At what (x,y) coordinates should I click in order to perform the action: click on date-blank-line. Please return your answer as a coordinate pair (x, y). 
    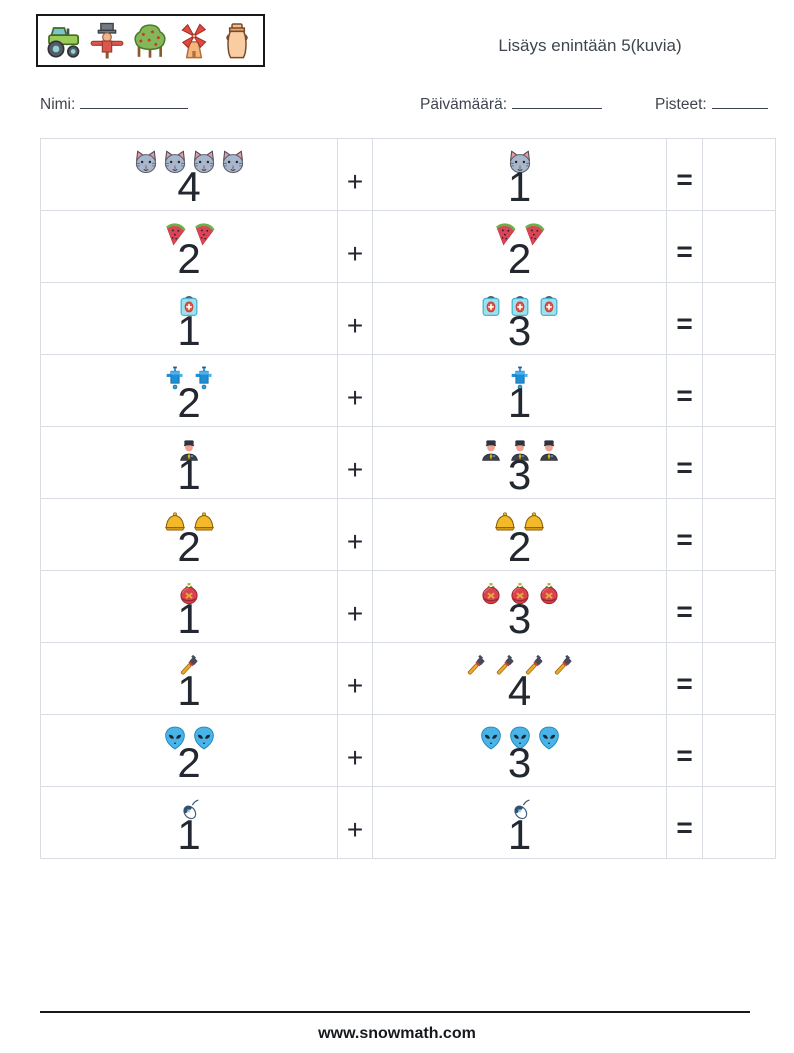
    Looking at the image, I should click on (557, 102).